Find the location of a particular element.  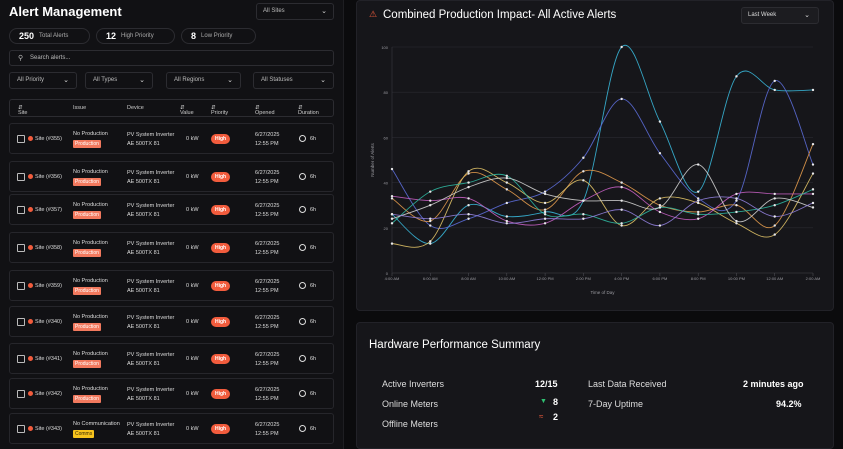

warning-icon: ⚠ is located at coordinates (373, 14).